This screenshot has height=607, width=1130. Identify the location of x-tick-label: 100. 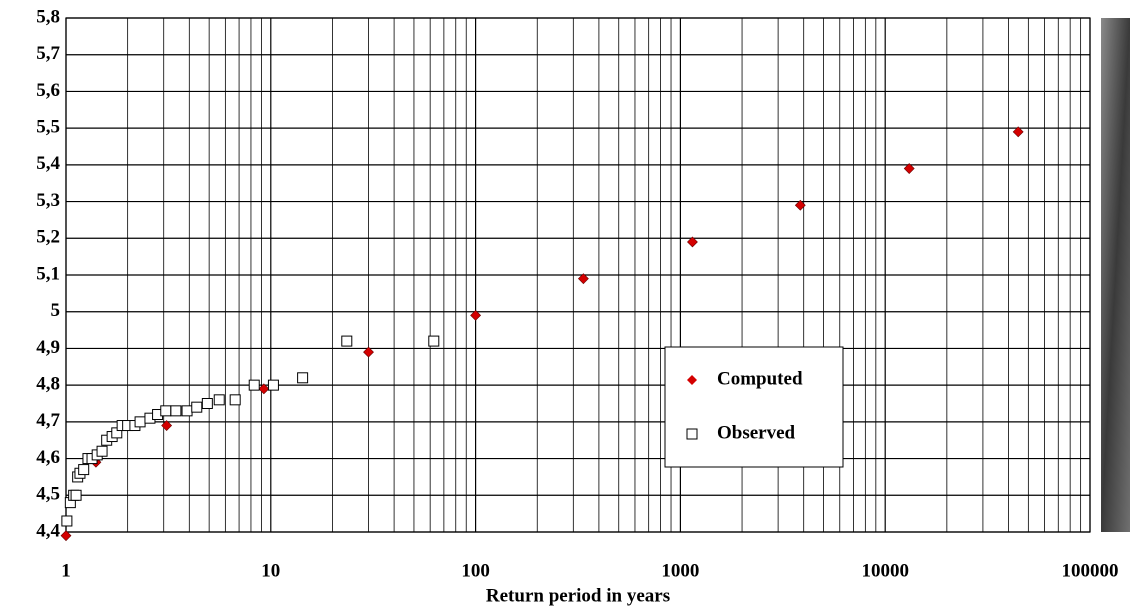
(475, 570).